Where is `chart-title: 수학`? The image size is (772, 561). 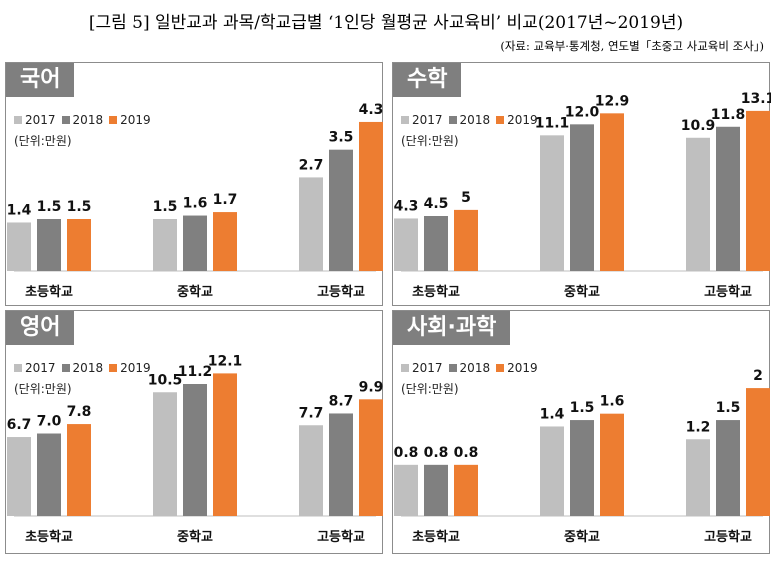 chart-title: 수학 is located at coordinates (427, 80).